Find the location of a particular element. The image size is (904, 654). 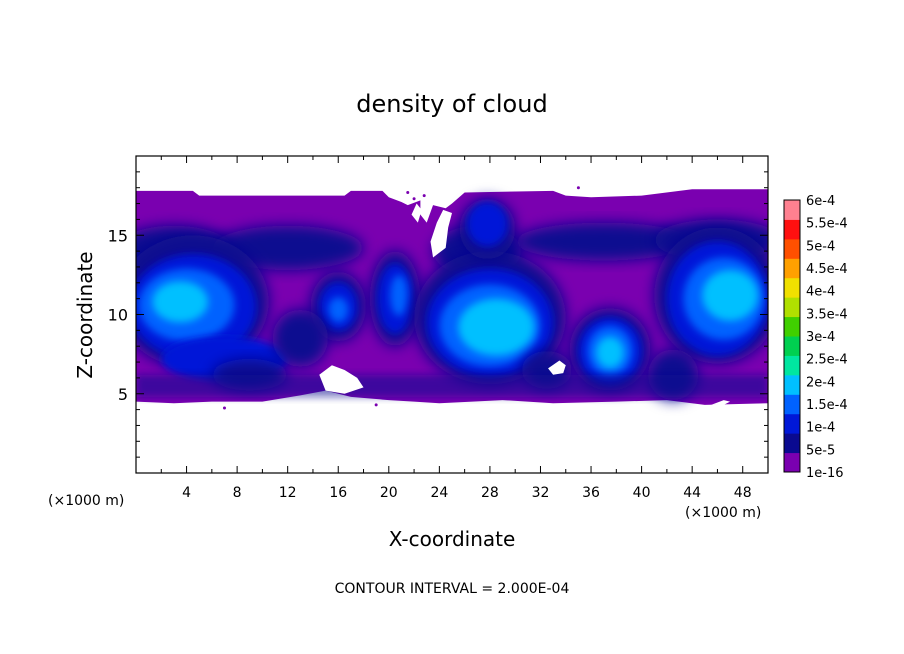

colorbar-frame is located at coordinates (792, 336).